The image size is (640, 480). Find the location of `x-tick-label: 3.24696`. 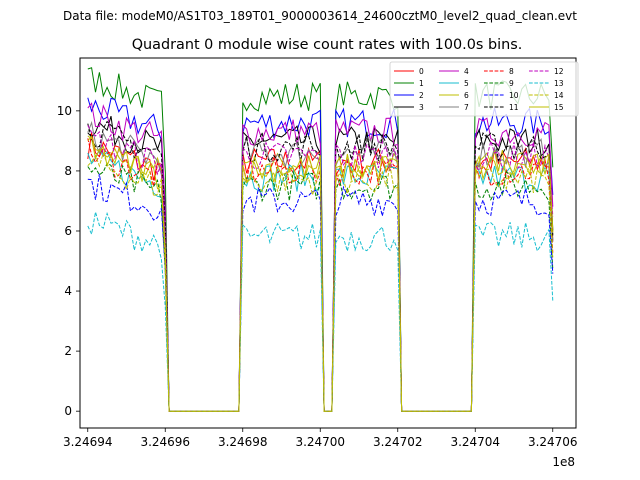

x-tick-label: 3.24696 is located at coordinates (165, 442).